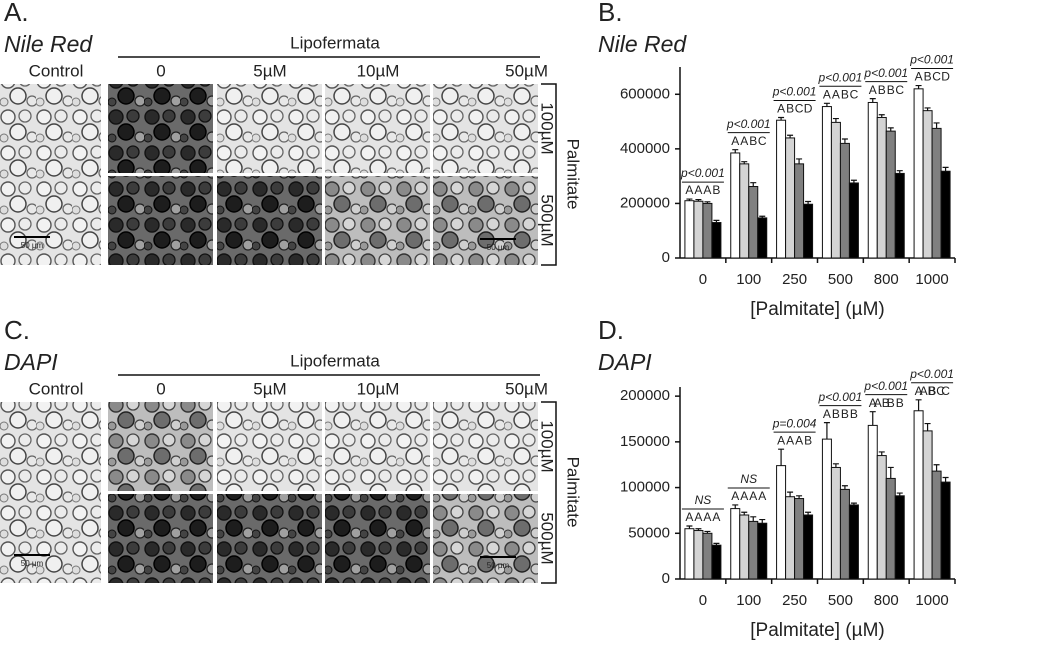 Image resolution: width=1050 pixels, height=645 pixels. I want to click on stain-label: DAPI, so click(31, 362).